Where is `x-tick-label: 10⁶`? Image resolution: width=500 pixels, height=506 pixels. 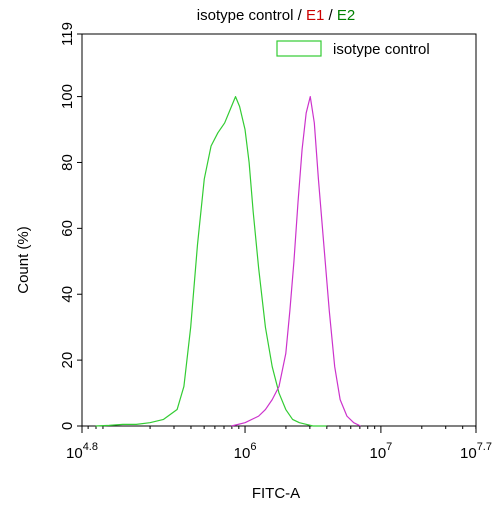
x-tick-label: 10⁶ is located at coordinates (245, 451).